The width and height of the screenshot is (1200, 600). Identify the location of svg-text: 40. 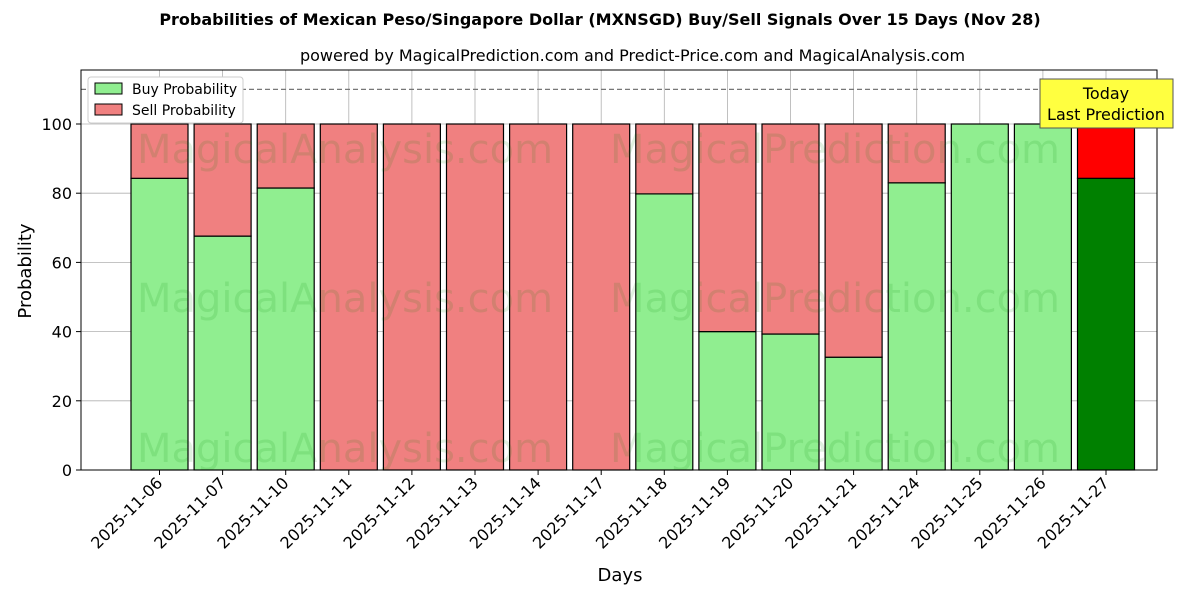
(62, 332).